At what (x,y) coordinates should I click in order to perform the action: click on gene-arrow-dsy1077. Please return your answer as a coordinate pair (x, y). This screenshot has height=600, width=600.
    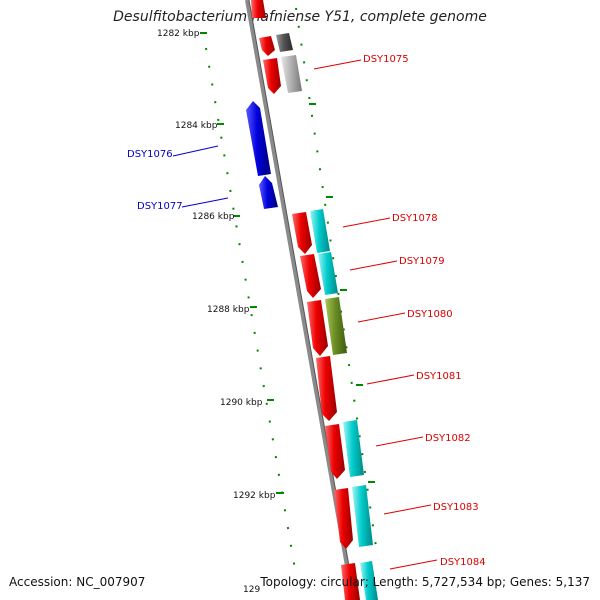
    Looking at the image, I should click on (268, 192).